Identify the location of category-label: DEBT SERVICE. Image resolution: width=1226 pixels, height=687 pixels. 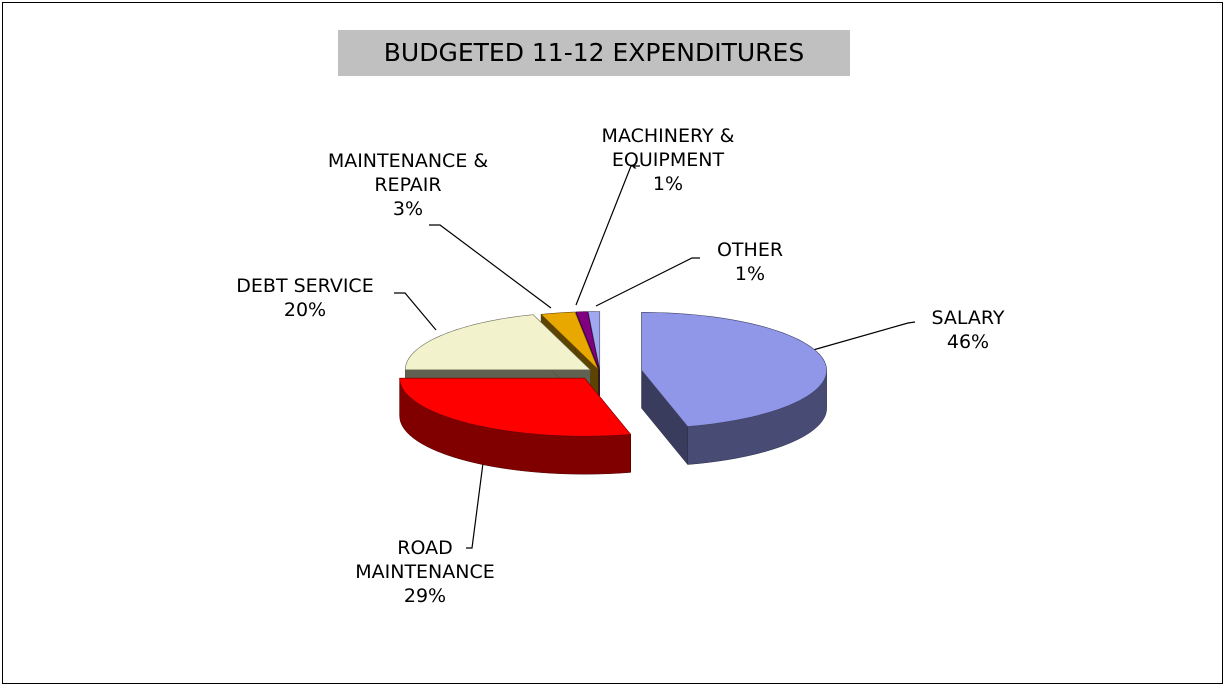
(305, 286).